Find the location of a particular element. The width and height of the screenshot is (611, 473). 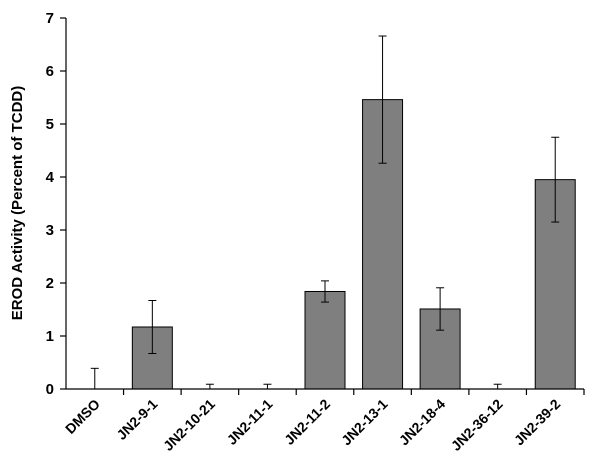

x-tick-label: JN2-9-1 is located at coordinates (136, 419).